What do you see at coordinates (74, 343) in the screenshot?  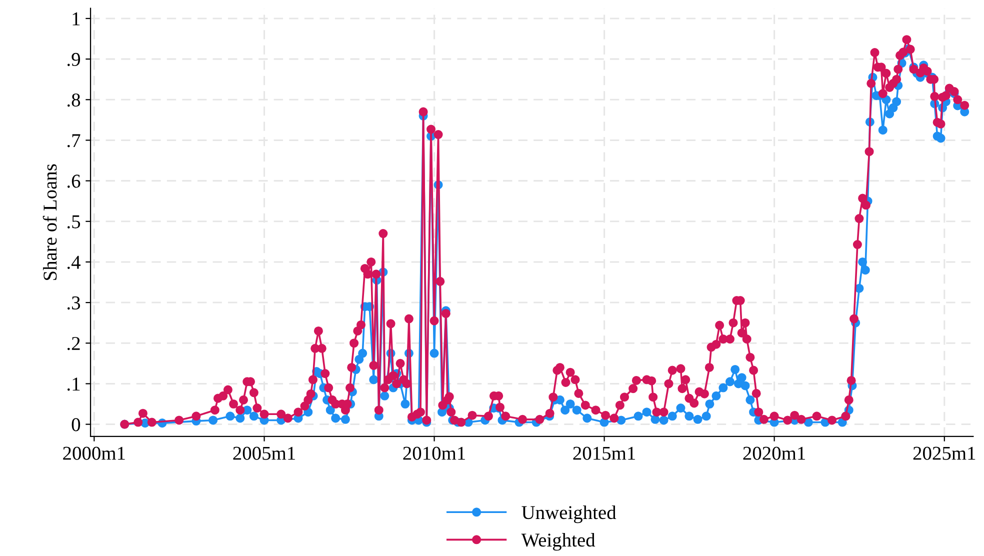 I see `y-tick-label: .2` at bounding box center [74, 343].